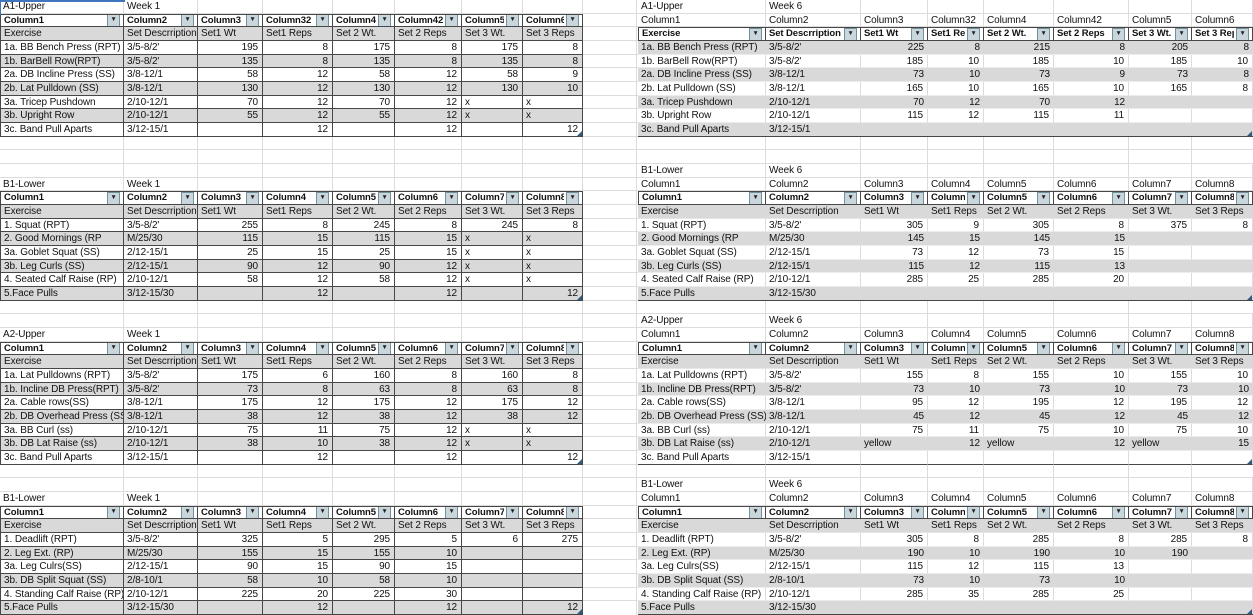 Image resolution: width=1253 pixels, height=615 pixels. Describe the element at coordinates (62, 403) in the screenshot. I see `exercise-cell: 2a. Cable rows(SS)` at that location.